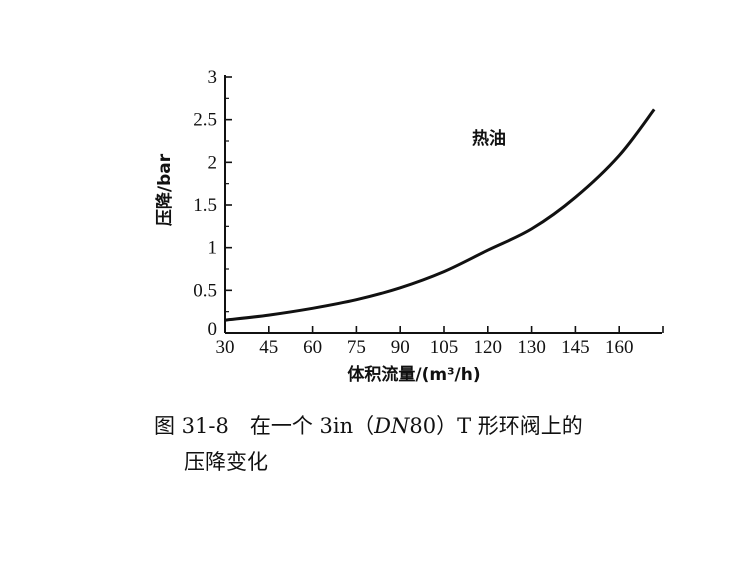  What do you see at coordinates (205, 120) in the screenshot?
I see `y-tick-label: 2.5` at bounding box center [205, 120].